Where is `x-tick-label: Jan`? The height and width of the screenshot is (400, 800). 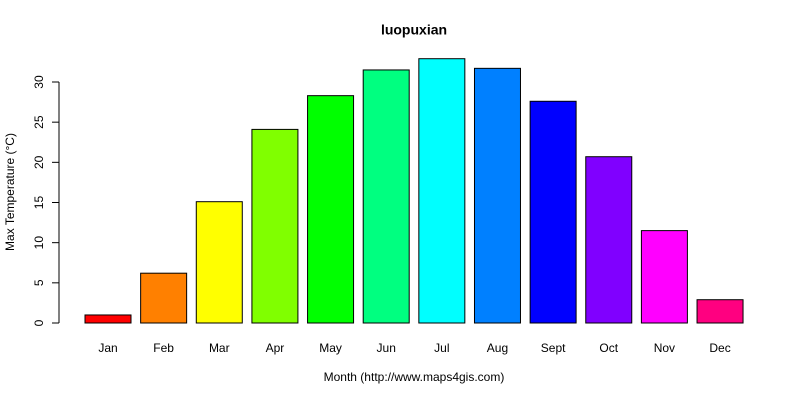
x-tick-label: Jan is located at coordinates (107, 348).